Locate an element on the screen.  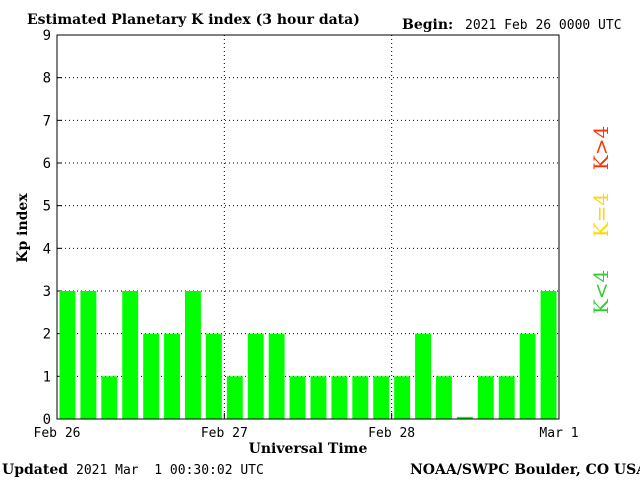
y-tick-label: 6 is located at coordinates (47, 164).